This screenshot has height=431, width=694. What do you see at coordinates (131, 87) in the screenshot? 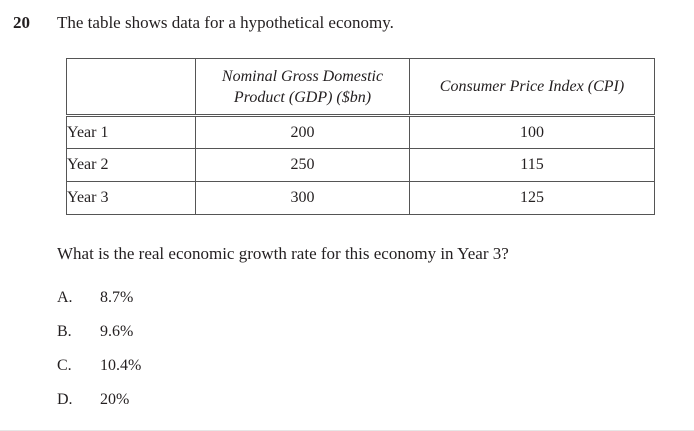
I see `header-blank-cell` at bounding box center [131, 87].